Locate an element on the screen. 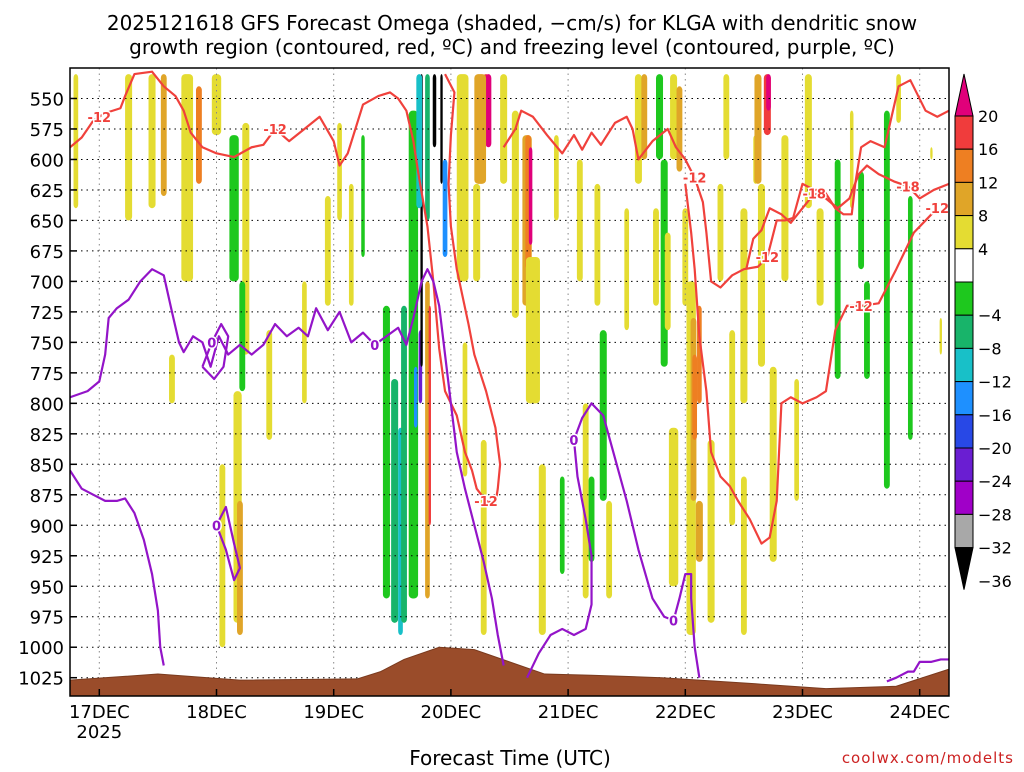  x-tick-label-6: 23DEC is located at coordinates (802, 712).